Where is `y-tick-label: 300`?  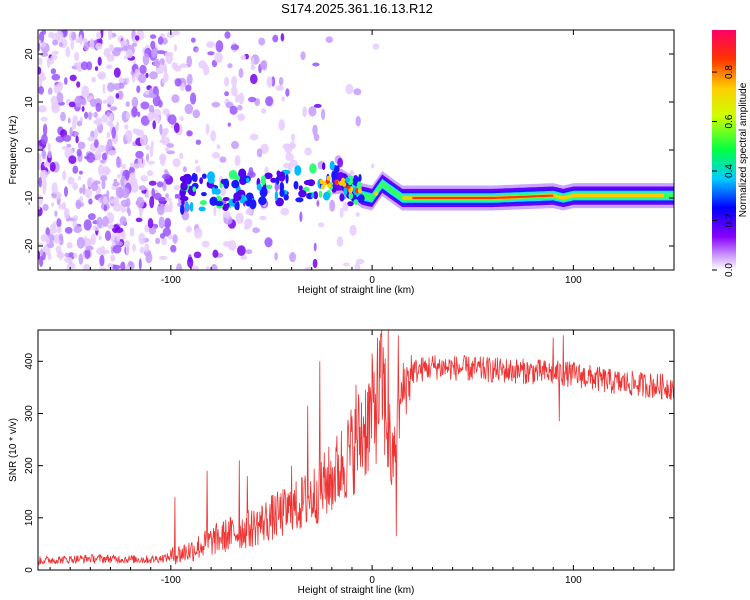
y-tick-label: 300 is located at coordinates (29, 413).